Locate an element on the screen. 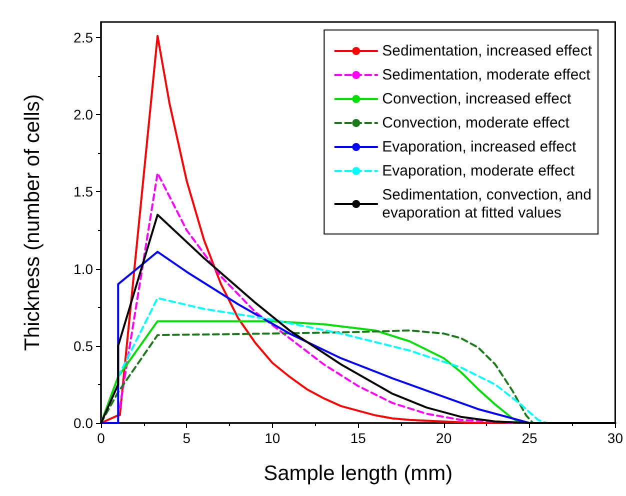 The image size is (626, 496). x-tick-label: 30 is located at coordinates (615, 438).